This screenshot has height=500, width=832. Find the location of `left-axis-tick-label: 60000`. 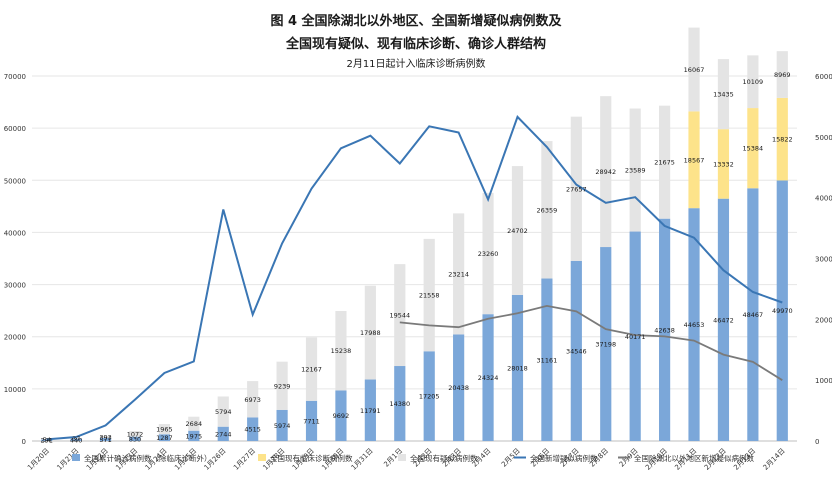

left-axis-tick-label: 60000 is located at coordinates (15, 129).